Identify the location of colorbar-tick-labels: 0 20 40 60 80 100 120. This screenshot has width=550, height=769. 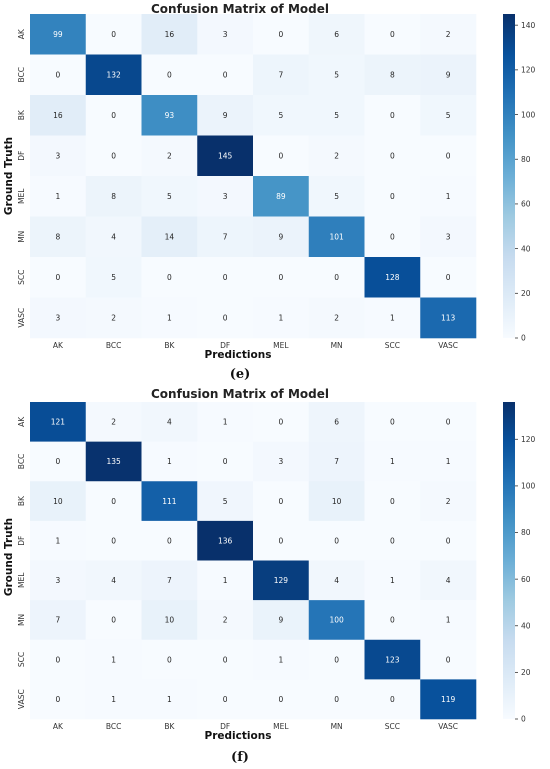
(525, 579).